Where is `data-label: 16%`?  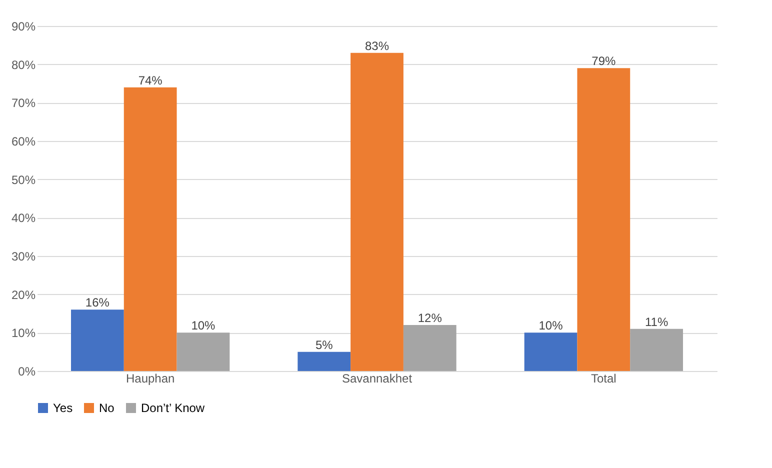
data-label: 16% is located at coordinates (97, 303).